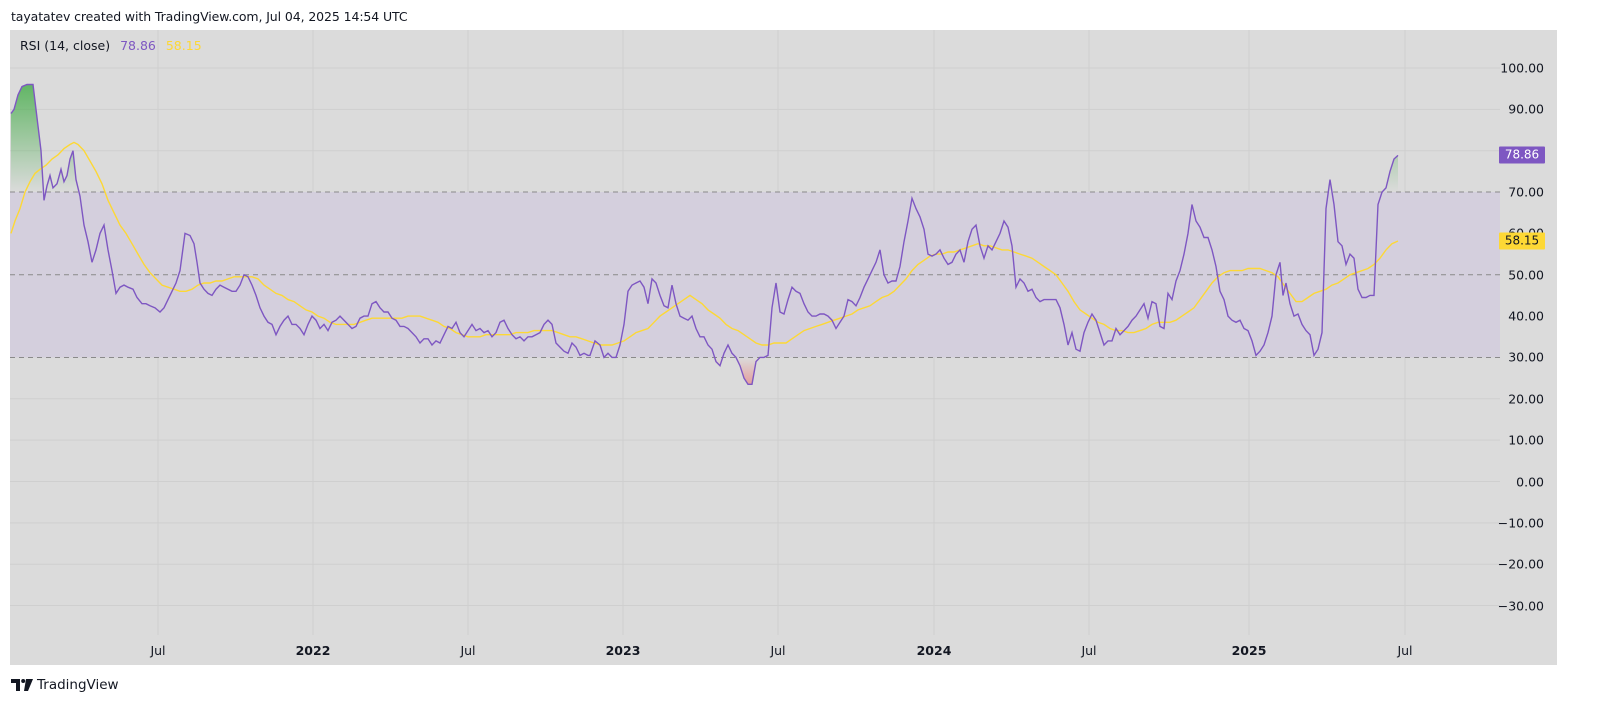 Image resolution: width=1600 pixels, height=718 pixels. Describe the element at coordinates (1526, 399) in the screenshot. I see `y-axis-tick: 20.00` at that location.